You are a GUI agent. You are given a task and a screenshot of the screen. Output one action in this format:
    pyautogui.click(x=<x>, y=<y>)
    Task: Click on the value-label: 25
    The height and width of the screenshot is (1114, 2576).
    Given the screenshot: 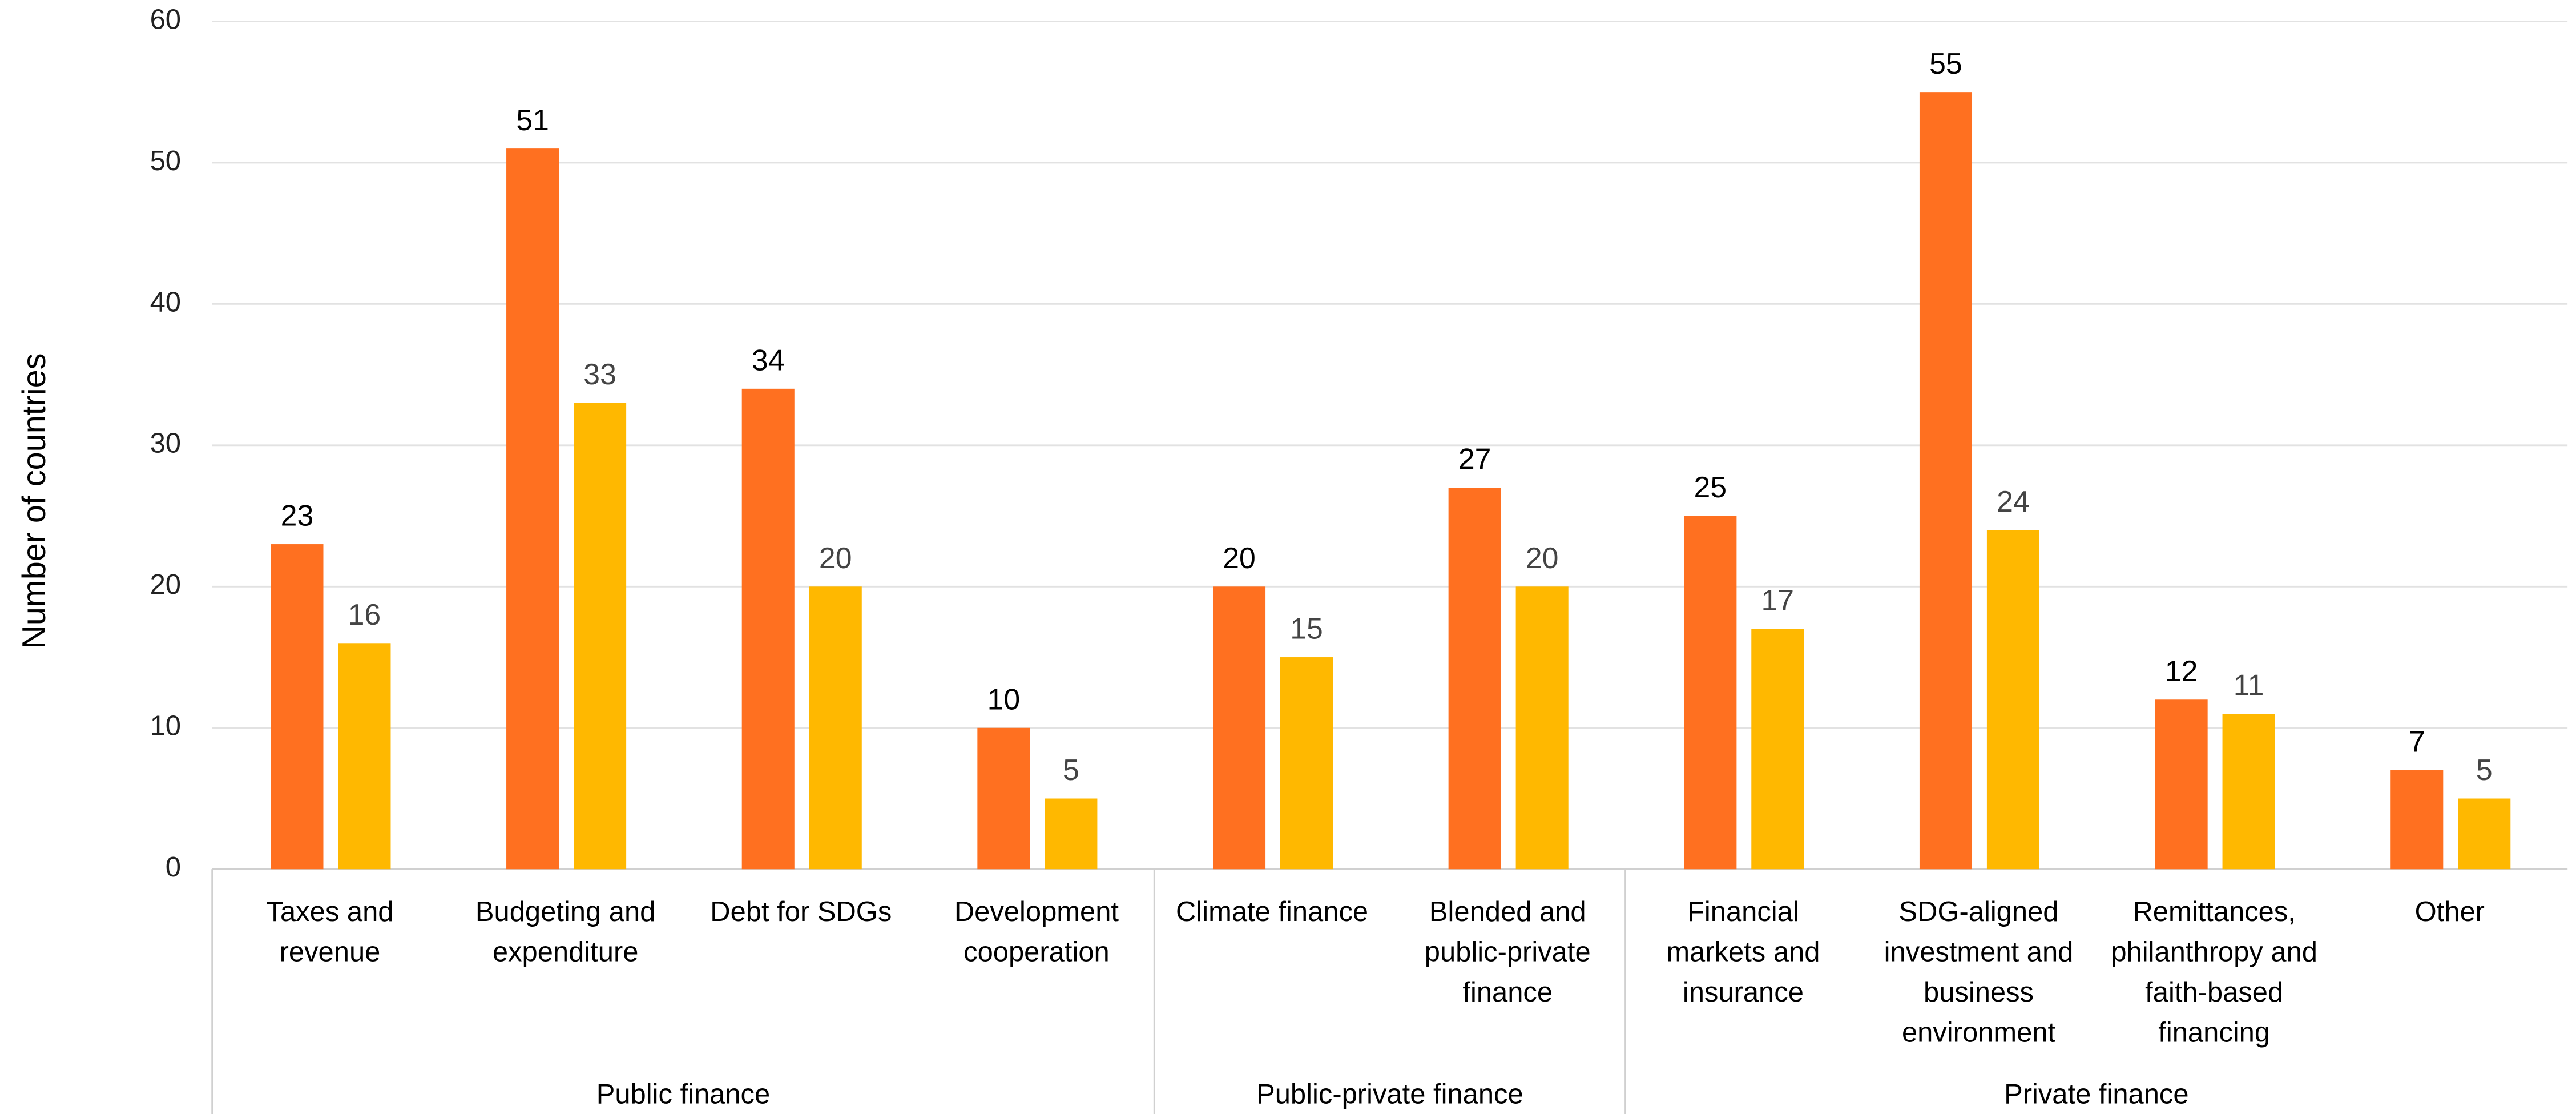 What is the action you would take?
    pyautogui.click(x=1711, y=487)
    